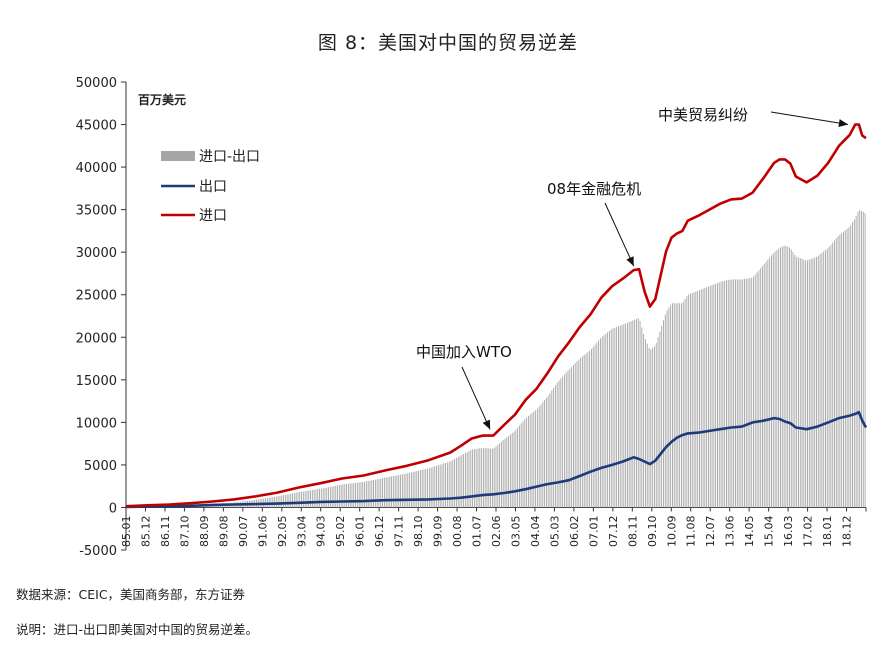 The image size is (896, 647). What do you see at coordinates (145, 531) in the screenshot?
I see `x-tick-label: 85.12` at bounding box center [145, 531].